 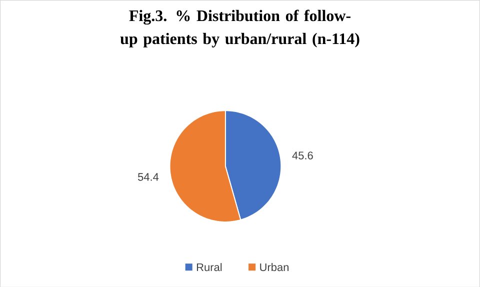 What do you see at coordinates (302, 155) in the screenshot?
I see `data-label: 45.6` at bounding box center [302, 155].